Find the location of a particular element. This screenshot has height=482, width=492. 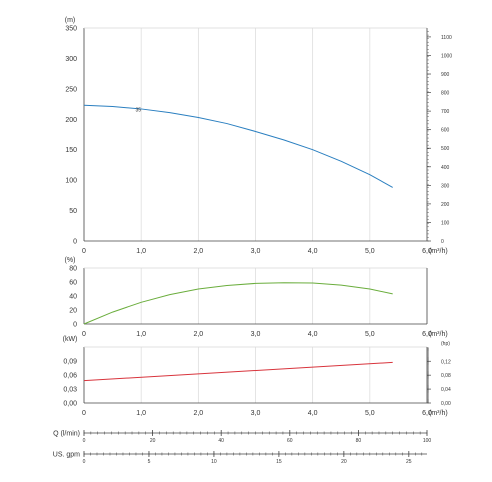

y2-tick-label: 800 is located at coordinates (445, 94).